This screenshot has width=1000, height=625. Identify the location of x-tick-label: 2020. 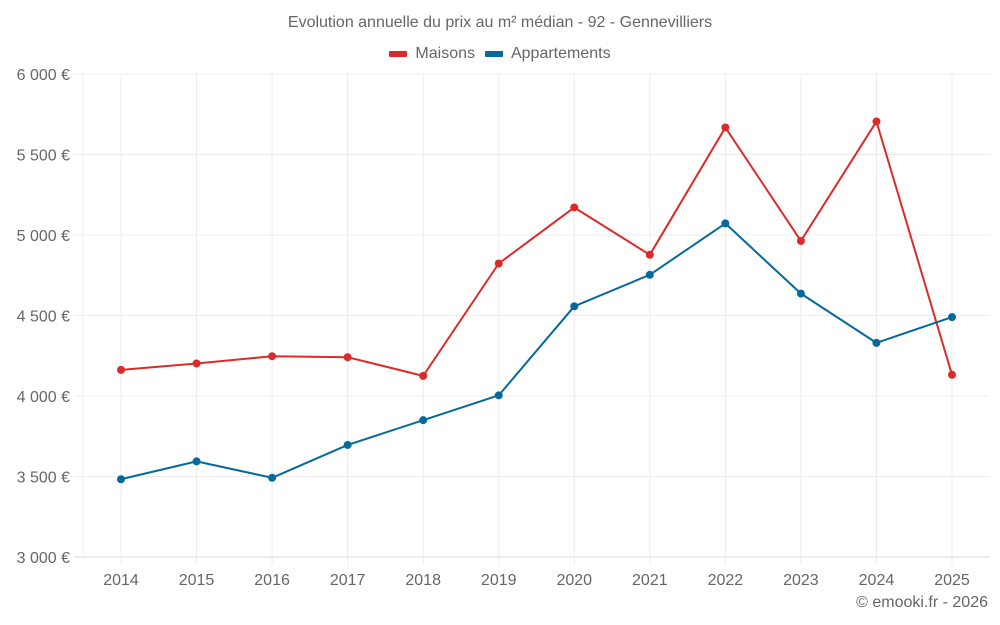
(574, 580).